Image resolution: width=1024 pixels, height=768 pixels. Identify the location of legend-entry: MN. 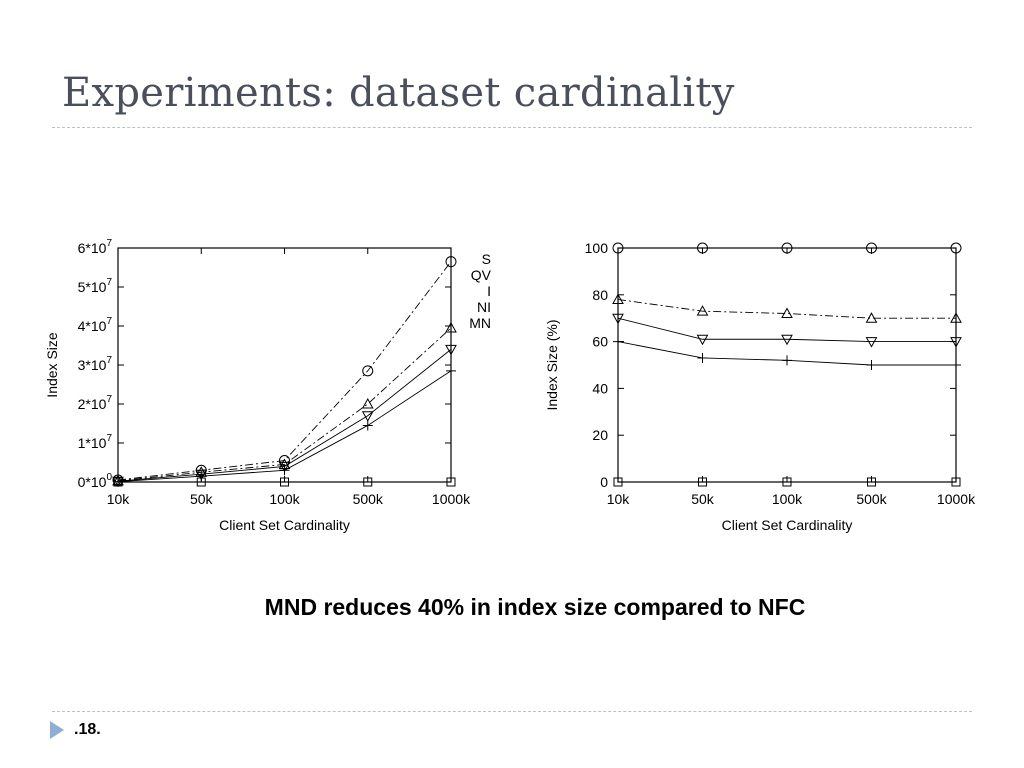
(480, 323).